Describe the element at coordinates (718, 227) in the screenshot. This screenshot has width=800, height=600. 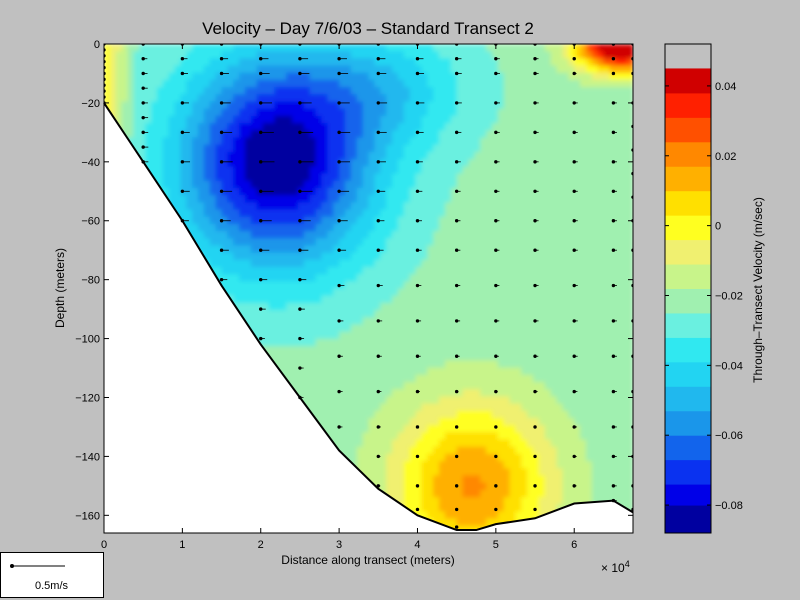
I see `colorbar-tick-label: 0` at that location.